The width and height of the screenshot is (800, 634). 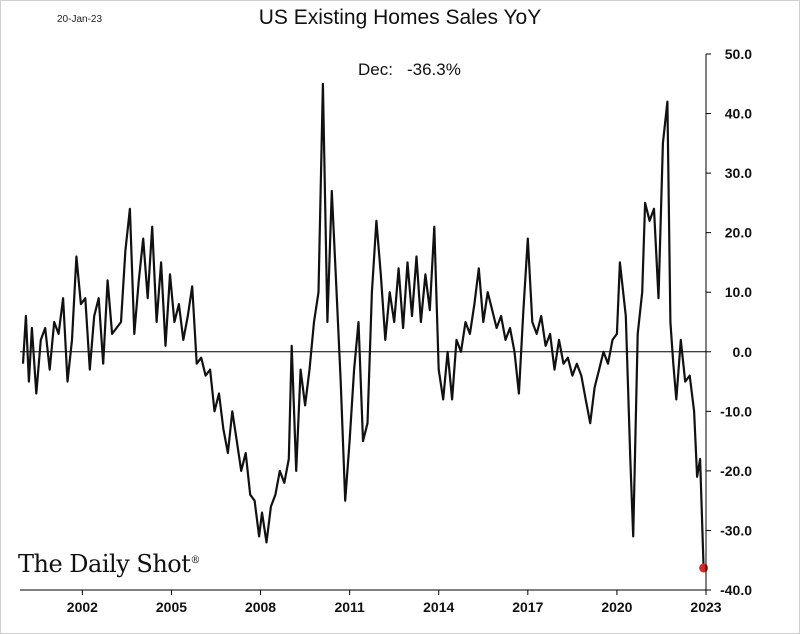 I want to click on annotation-value: -36.3%, so click(x=433, y=69).